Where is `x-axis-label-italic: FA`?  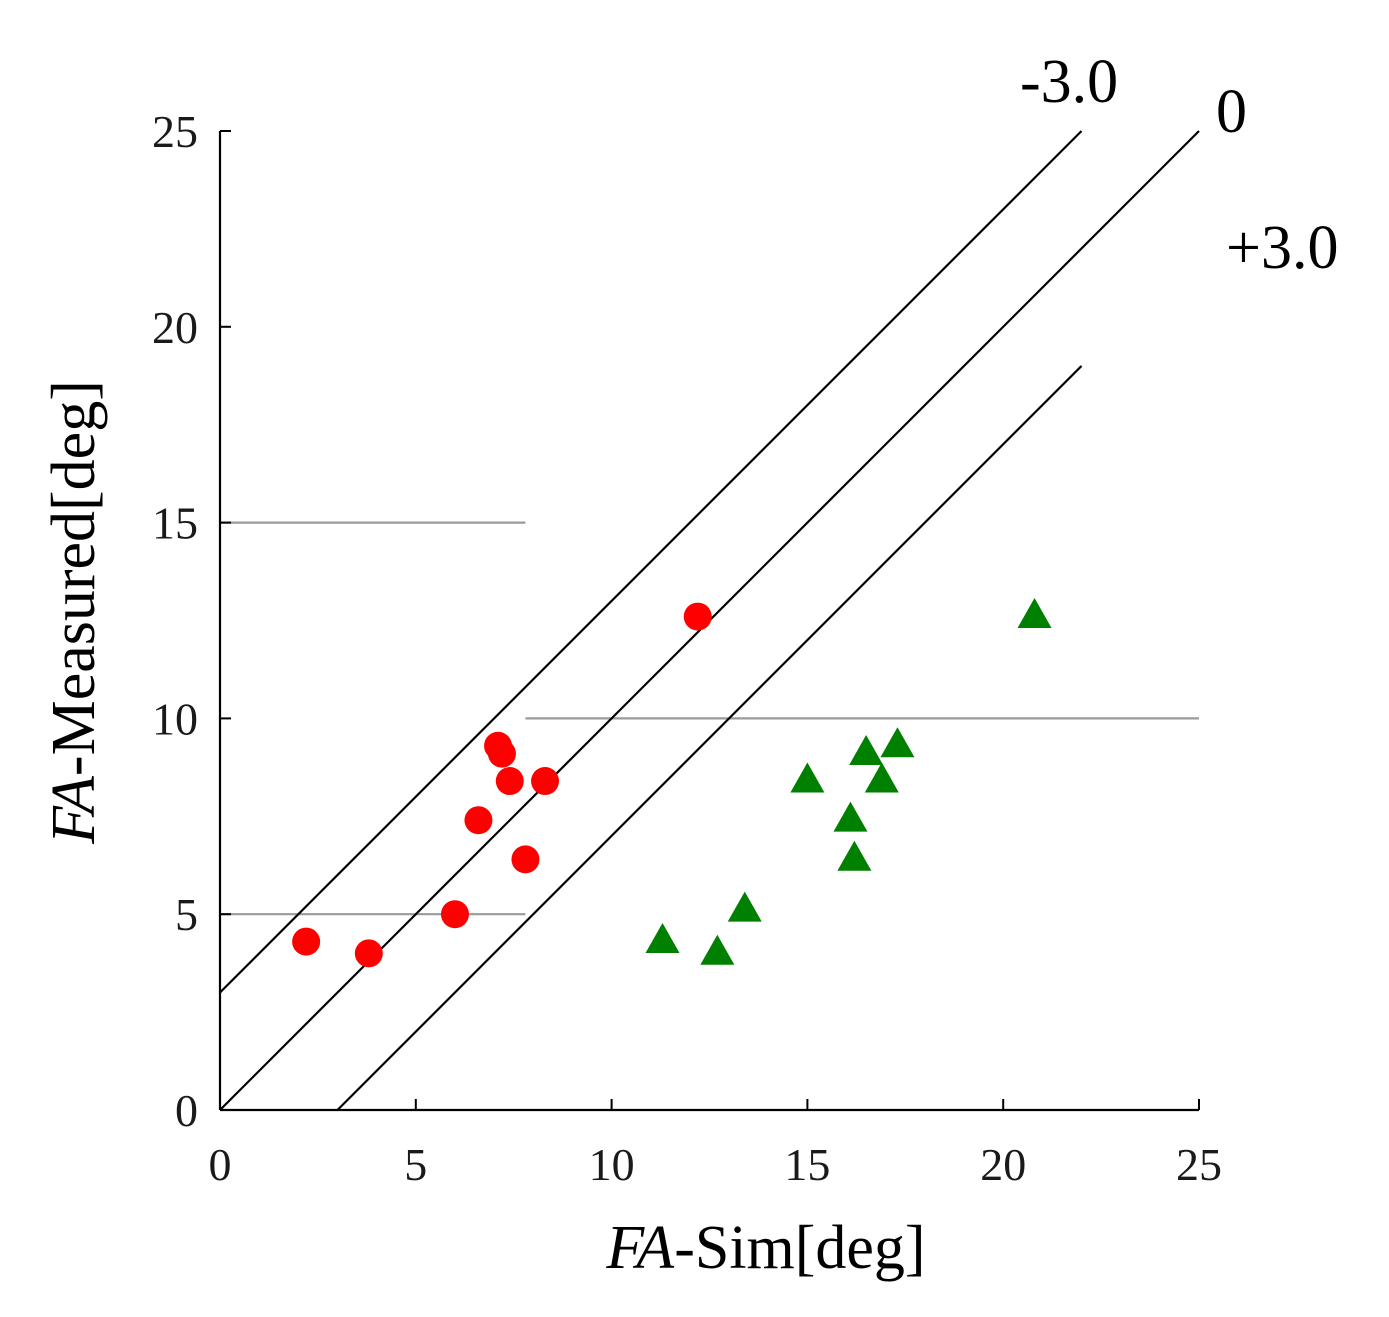 x-axis-label-italic: FA is located at coordinates (640, 1248).